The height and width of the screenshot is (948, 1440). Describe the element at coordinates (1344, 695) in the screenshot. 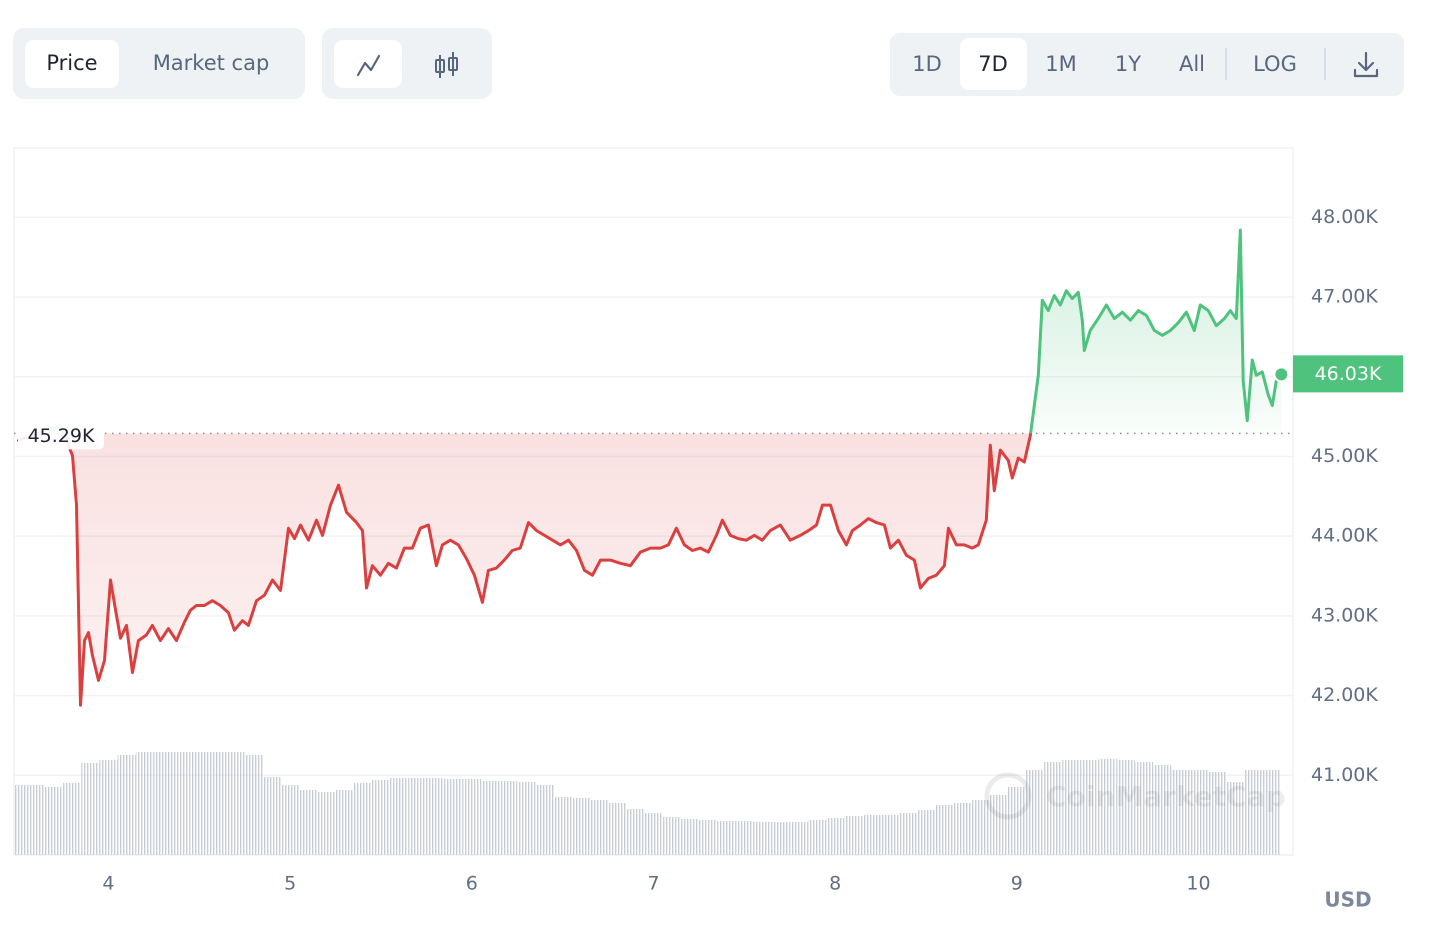

I see `y-tick-label: 42.00K` at that location.